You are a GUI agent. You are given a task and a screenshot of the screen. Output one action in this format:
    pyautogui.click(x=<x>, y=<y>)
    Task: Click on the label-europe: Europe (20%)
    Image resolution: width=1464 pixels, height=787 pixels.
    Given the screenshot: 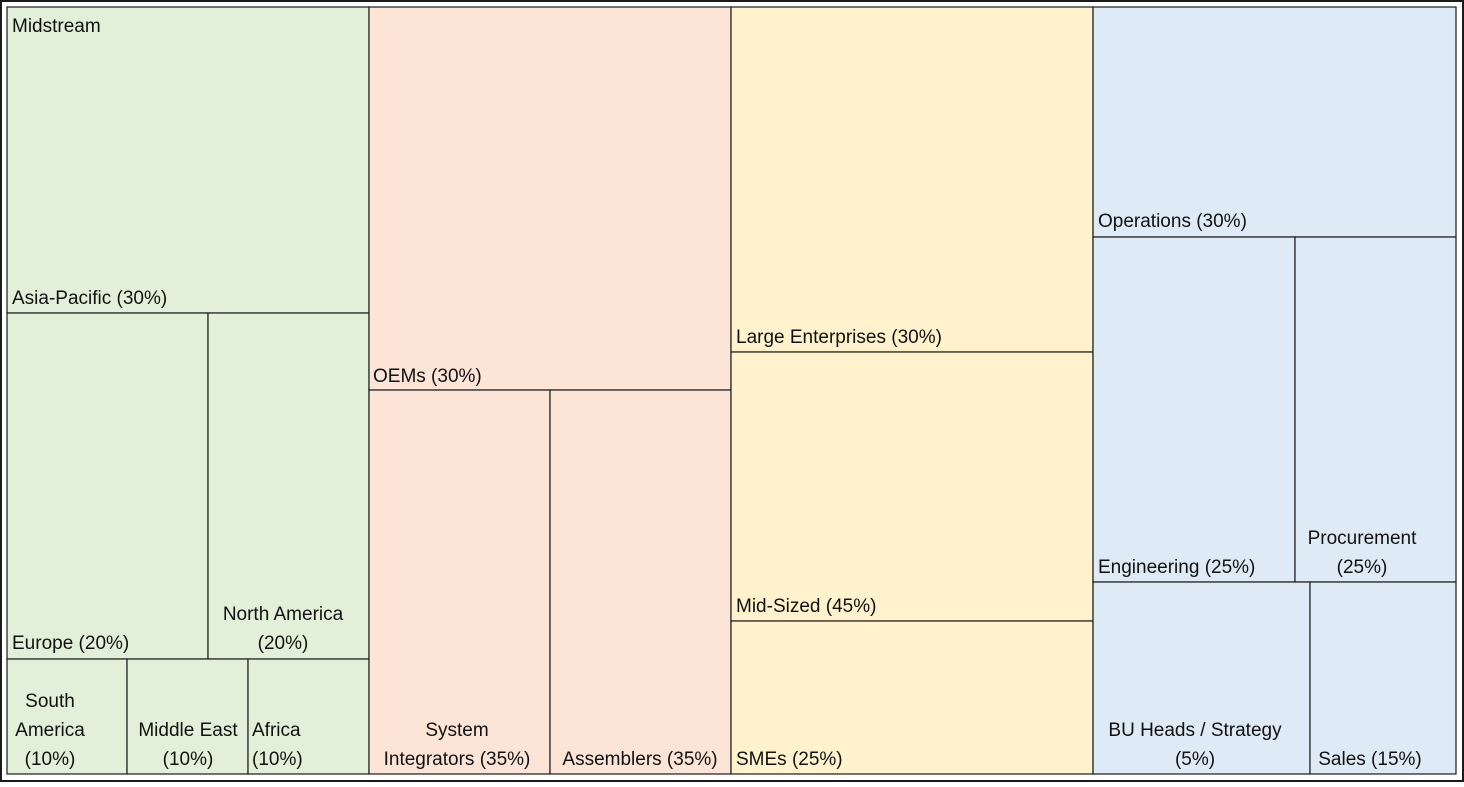 What is the action you would take?
    pyautogui.click(x=70, y=643)
    